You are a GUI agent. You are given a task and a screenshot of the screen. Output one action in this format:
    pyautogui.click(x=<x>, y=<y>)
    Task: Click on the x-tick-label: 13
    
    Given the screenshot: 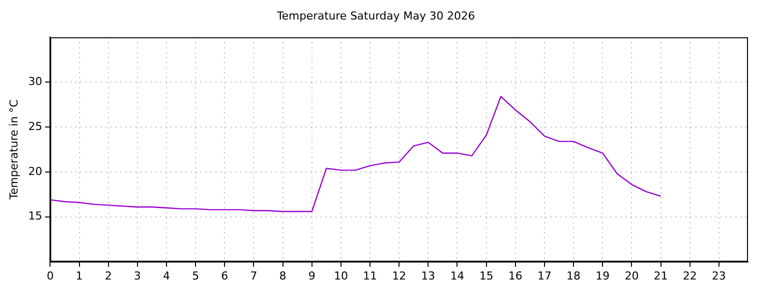 What is the action you would take?
    pyautogui.click(x=428, y=275)
    